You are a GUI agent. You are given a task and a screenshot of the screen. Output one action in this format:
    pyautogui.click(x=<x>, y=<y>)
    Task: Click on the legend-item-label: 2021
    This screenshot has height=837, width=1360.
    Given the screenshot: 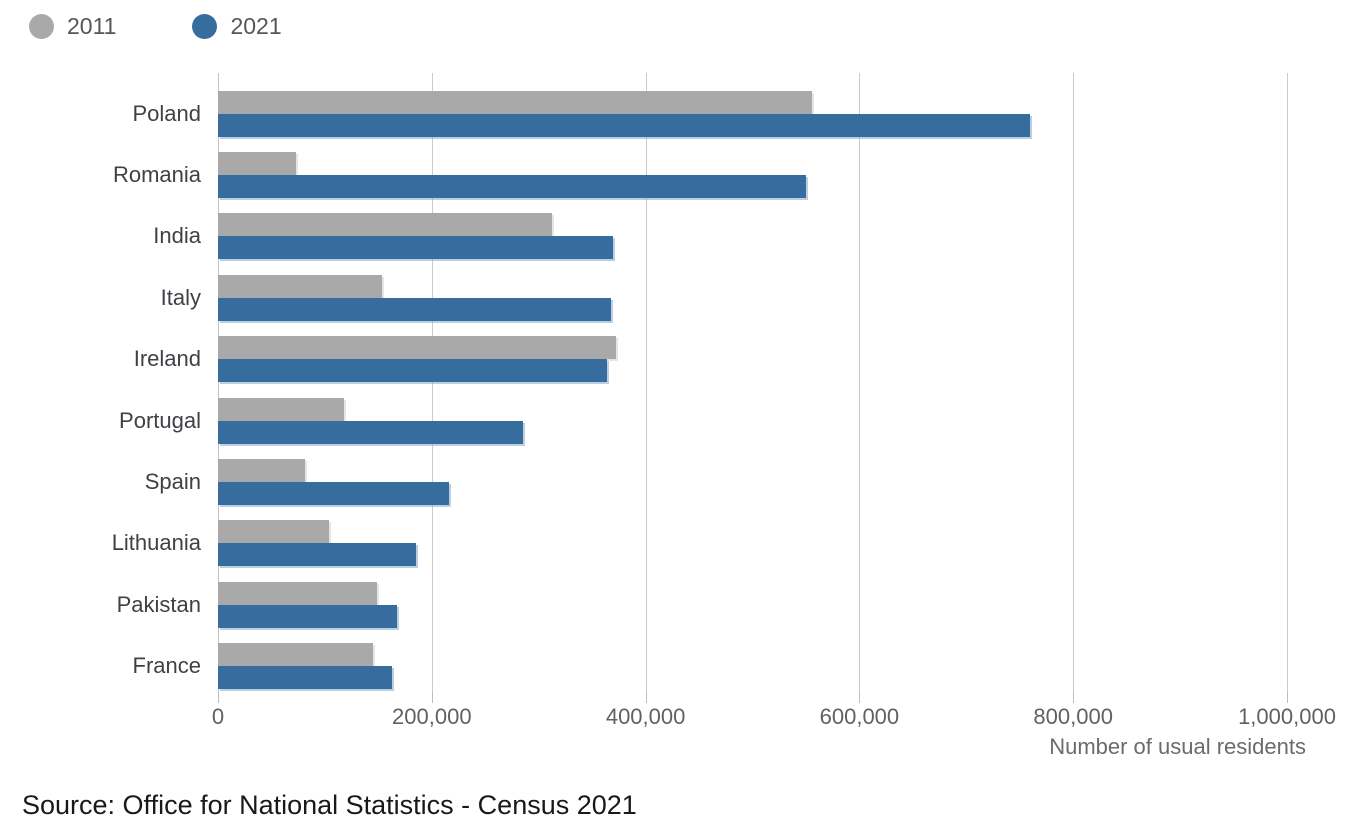 What is the action you would take?
    pyautogui.click(x=256, y=26)
    